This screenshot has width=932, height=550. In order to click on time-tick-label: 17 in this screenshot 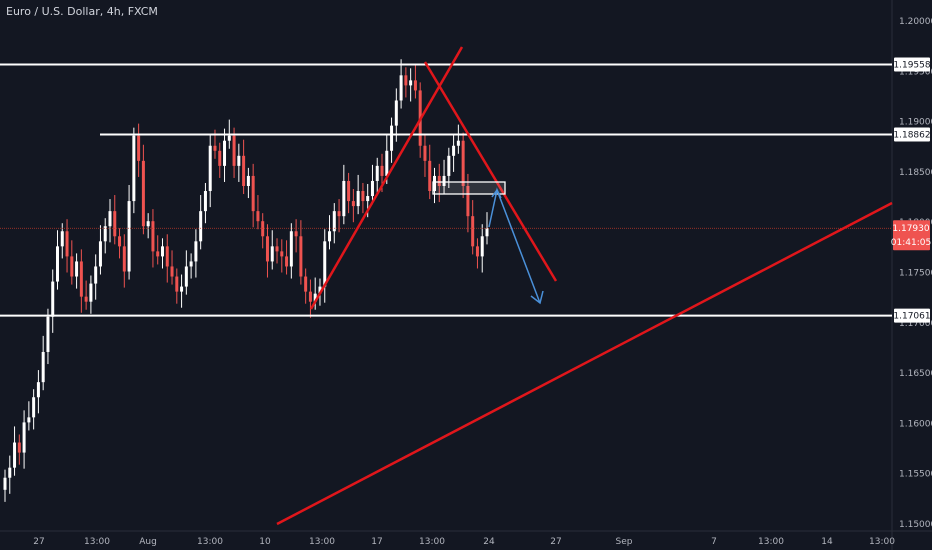, I will do `click(376, 542)`.